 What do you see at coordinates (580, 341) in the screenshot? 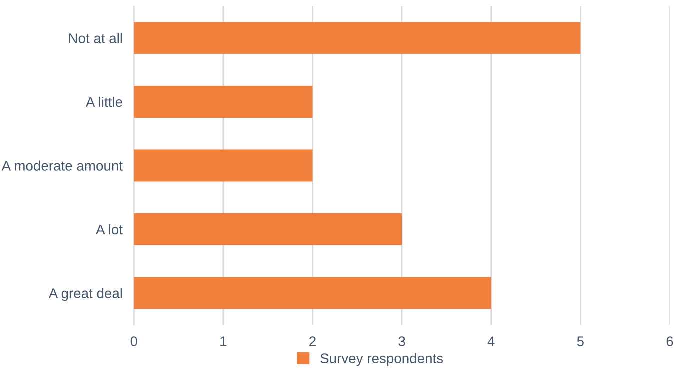
I see `x-tick-label: 5` at bounding box center [580, 341].